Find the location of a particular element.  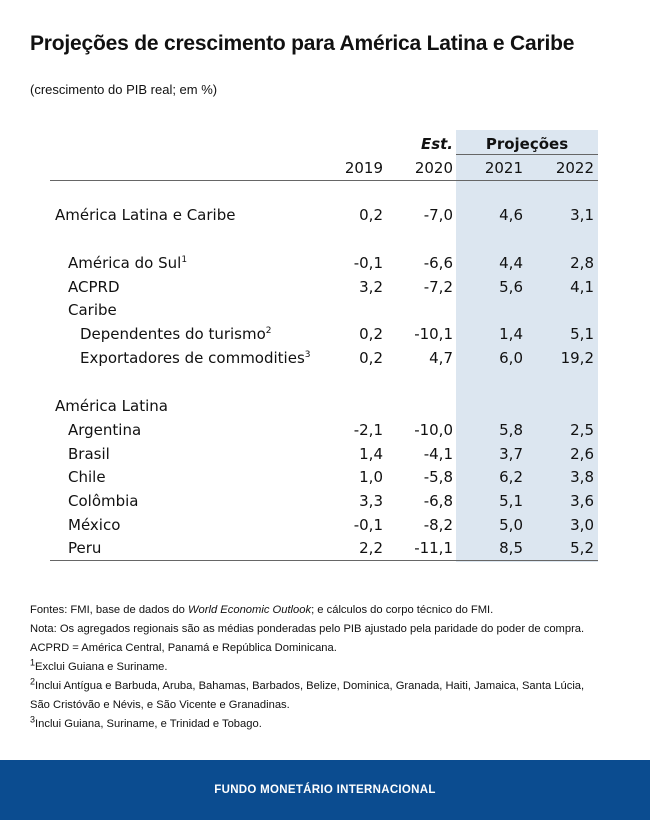

value-cell: 3,6 is located at coordinates (582, 501).